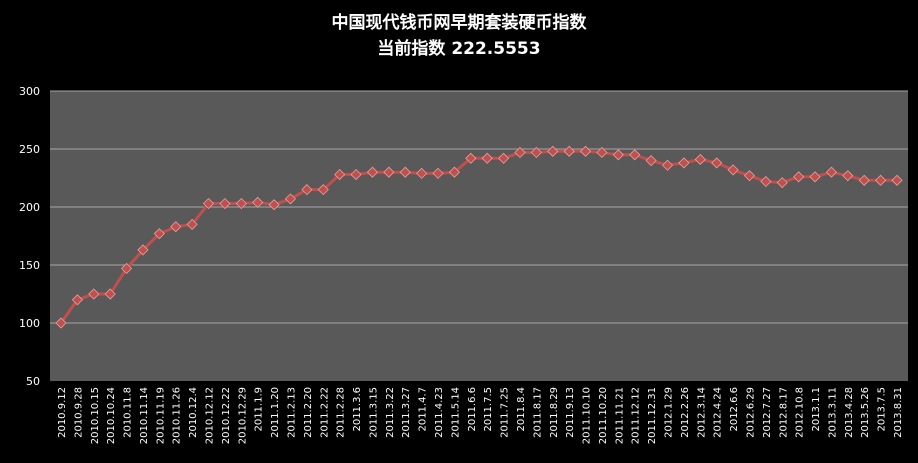 This screenshot has height=463, width=918. Describe the element at coordinates (29, 91) in the screenshot. I see `y-tick-label: 300` at that location.